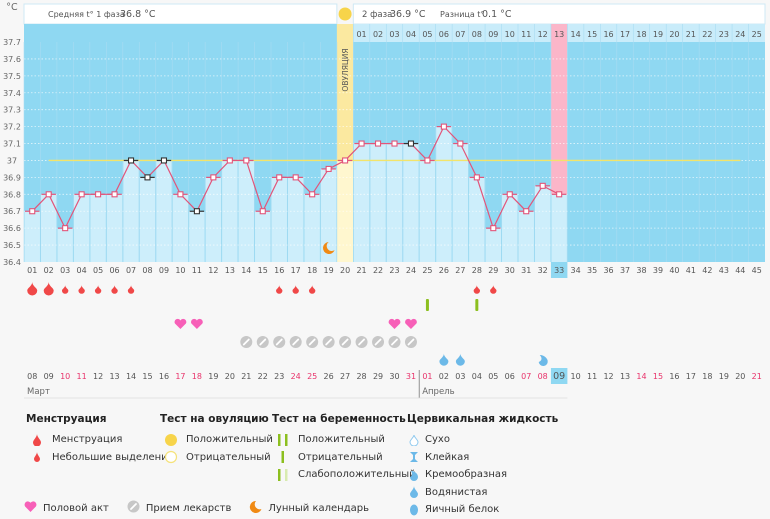  I want to click on calendar-date-weekend: 11, so click(82, 376).